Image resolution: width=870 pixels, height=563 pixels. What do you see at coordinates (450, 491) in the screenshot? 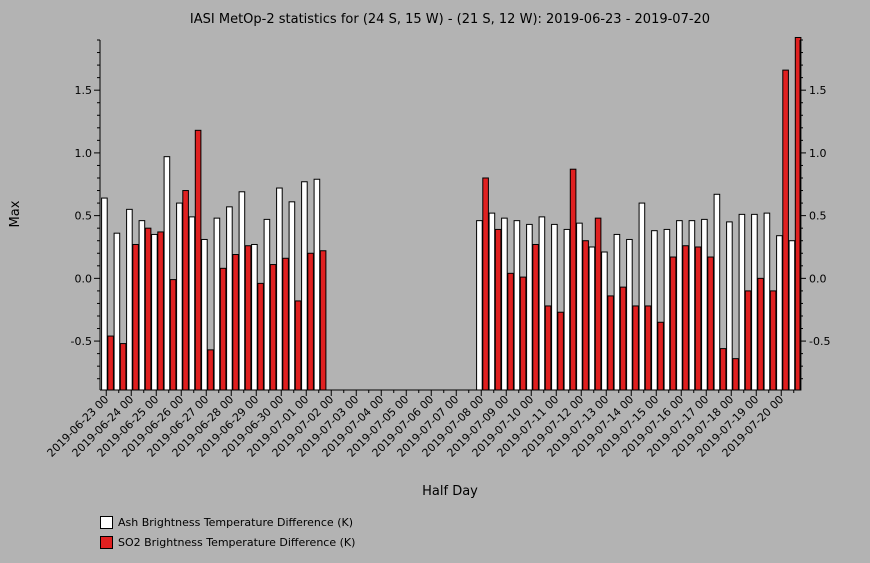
I see `x-axis-label: Half Day` at bounding box center [450, 491].